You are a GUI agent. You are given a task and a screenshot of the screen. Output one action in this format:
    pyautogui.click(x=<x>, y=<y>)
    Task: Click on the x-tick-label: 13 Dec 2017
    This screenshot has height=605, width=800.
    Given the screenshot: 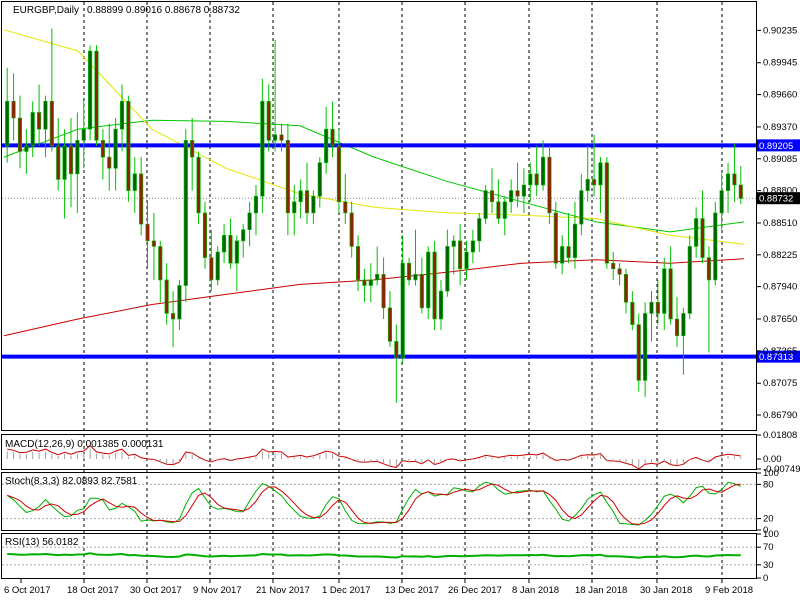 What is the action you would take?
    pyautogui.click(x=412, y=590)
    